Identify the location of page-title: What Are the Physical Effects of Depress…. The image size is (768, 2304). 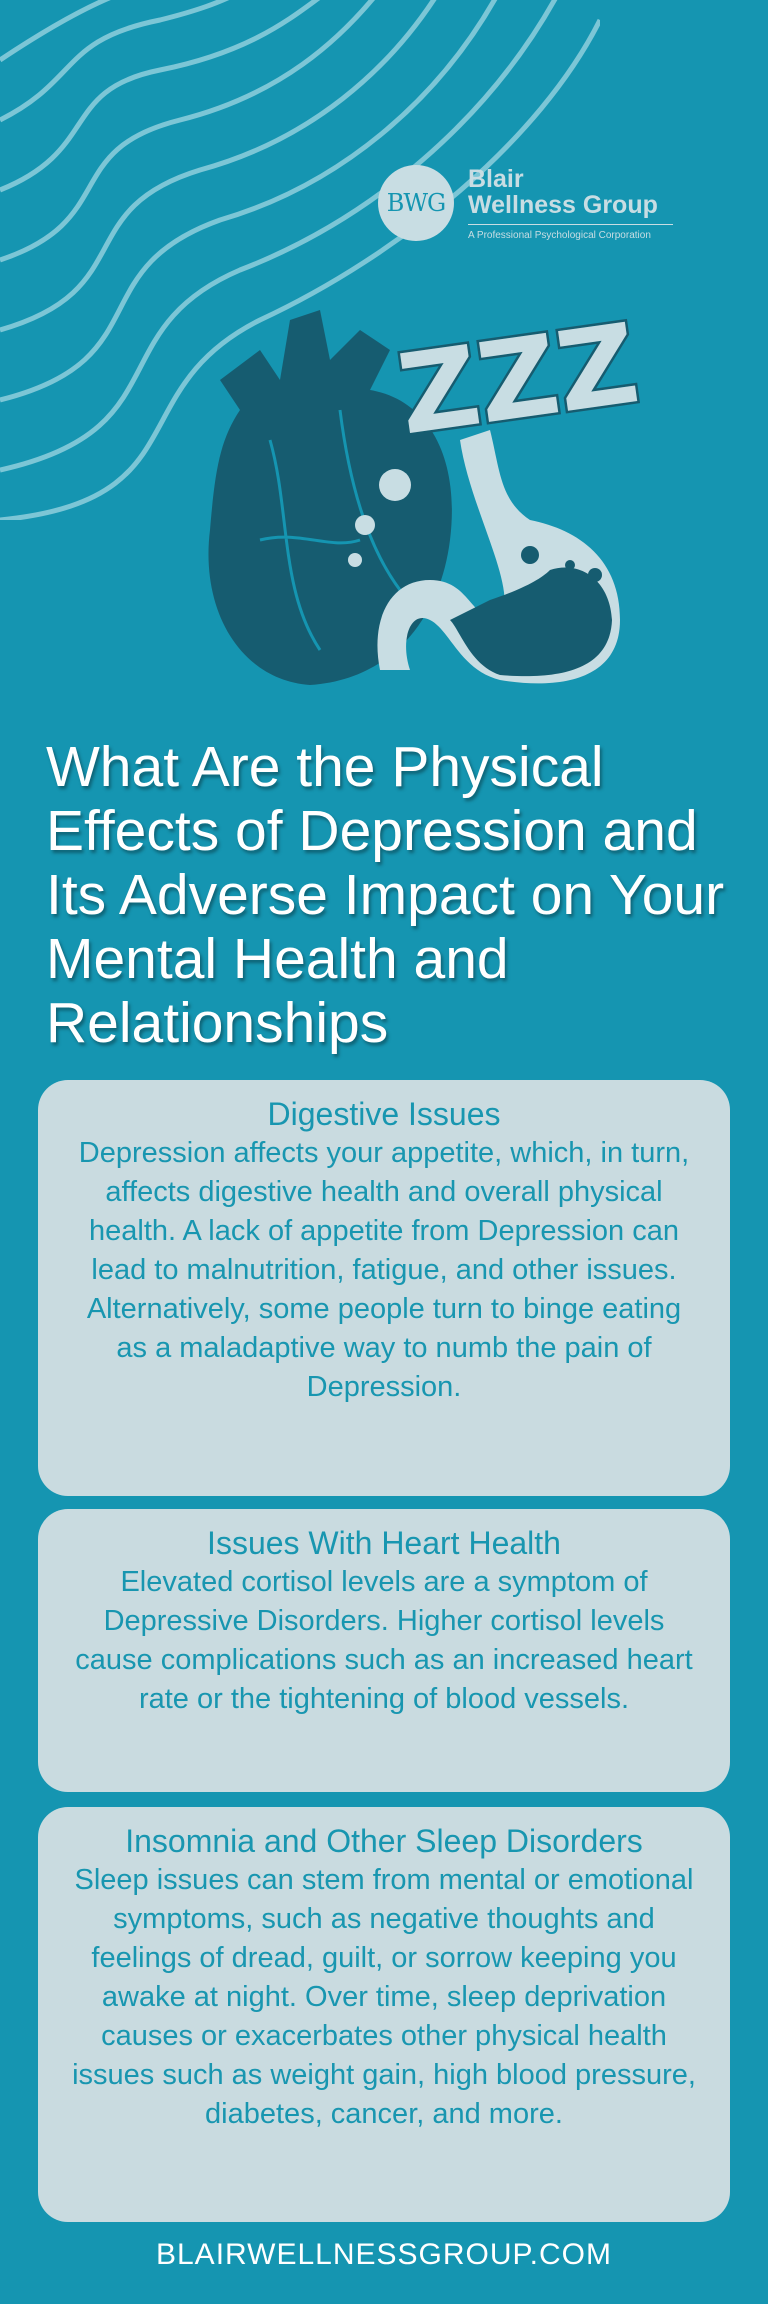
(385, 895).